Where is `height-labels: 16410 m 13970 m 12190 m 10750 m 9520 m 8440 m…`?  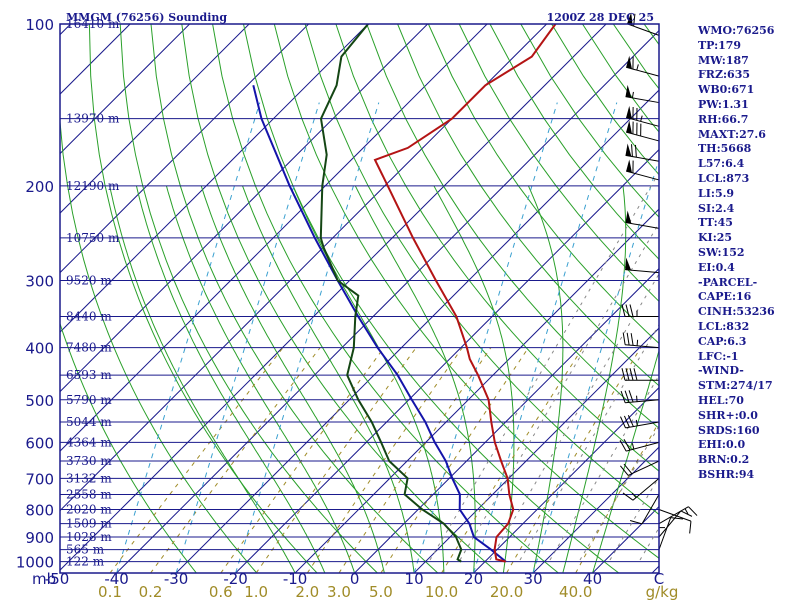
height-labels: 16410 m 13970 m 12190 m 10750 m 9520 m 8440 m… is located at coordinates (93, 293).